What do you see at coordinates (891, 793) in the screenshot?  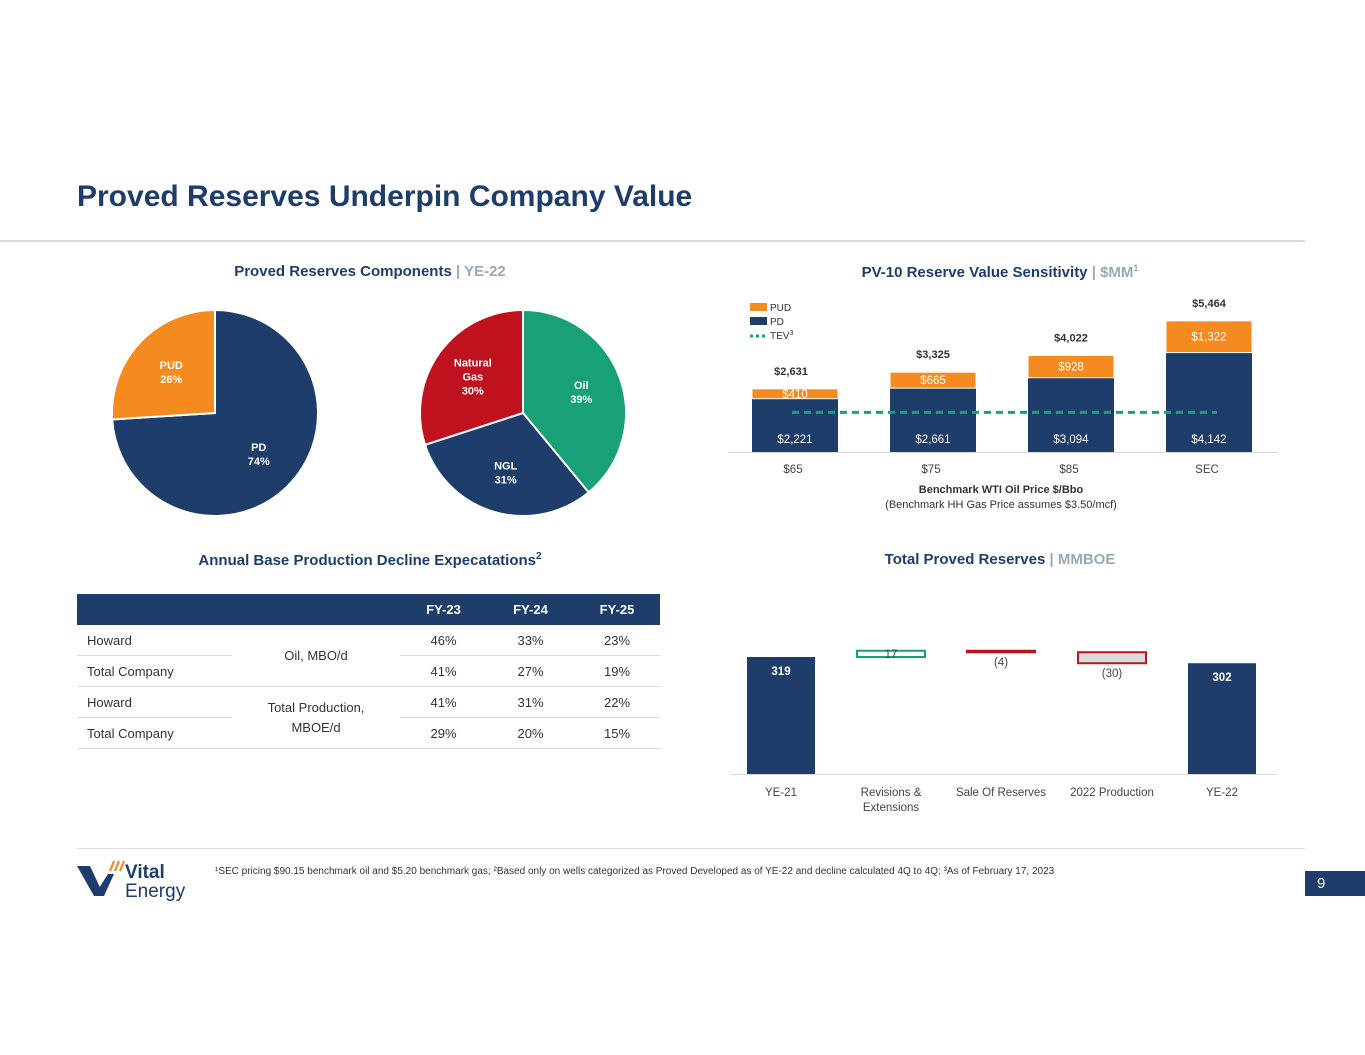 I see `x-tick-label: Revisions &` at bounding box center [891, 793].